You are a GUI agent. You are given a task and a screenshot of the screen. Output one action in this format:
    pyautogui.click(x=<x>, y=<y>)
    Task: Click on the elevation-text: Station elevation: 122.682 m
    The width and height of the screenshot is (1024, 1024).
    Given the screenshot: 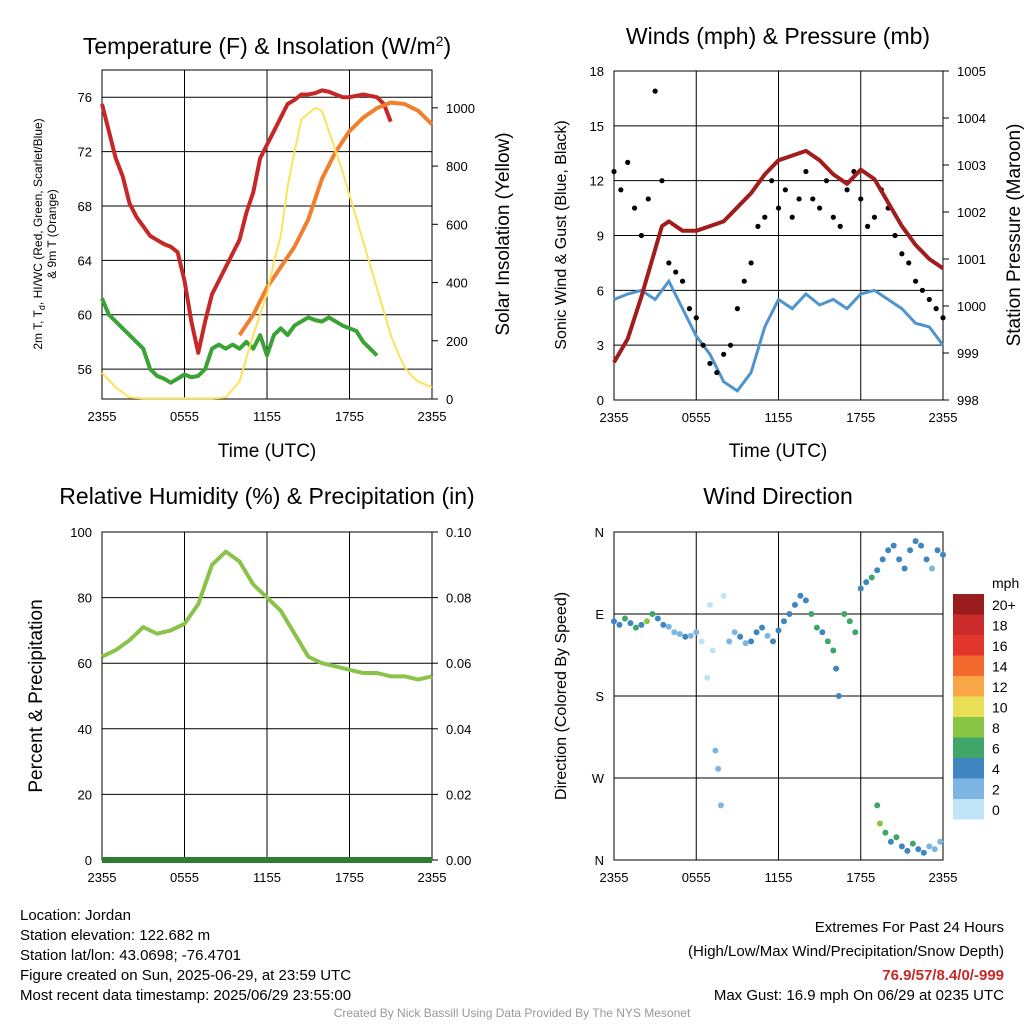 What is the action you would take?
    pyautogui.click(x=115, y=935)
    